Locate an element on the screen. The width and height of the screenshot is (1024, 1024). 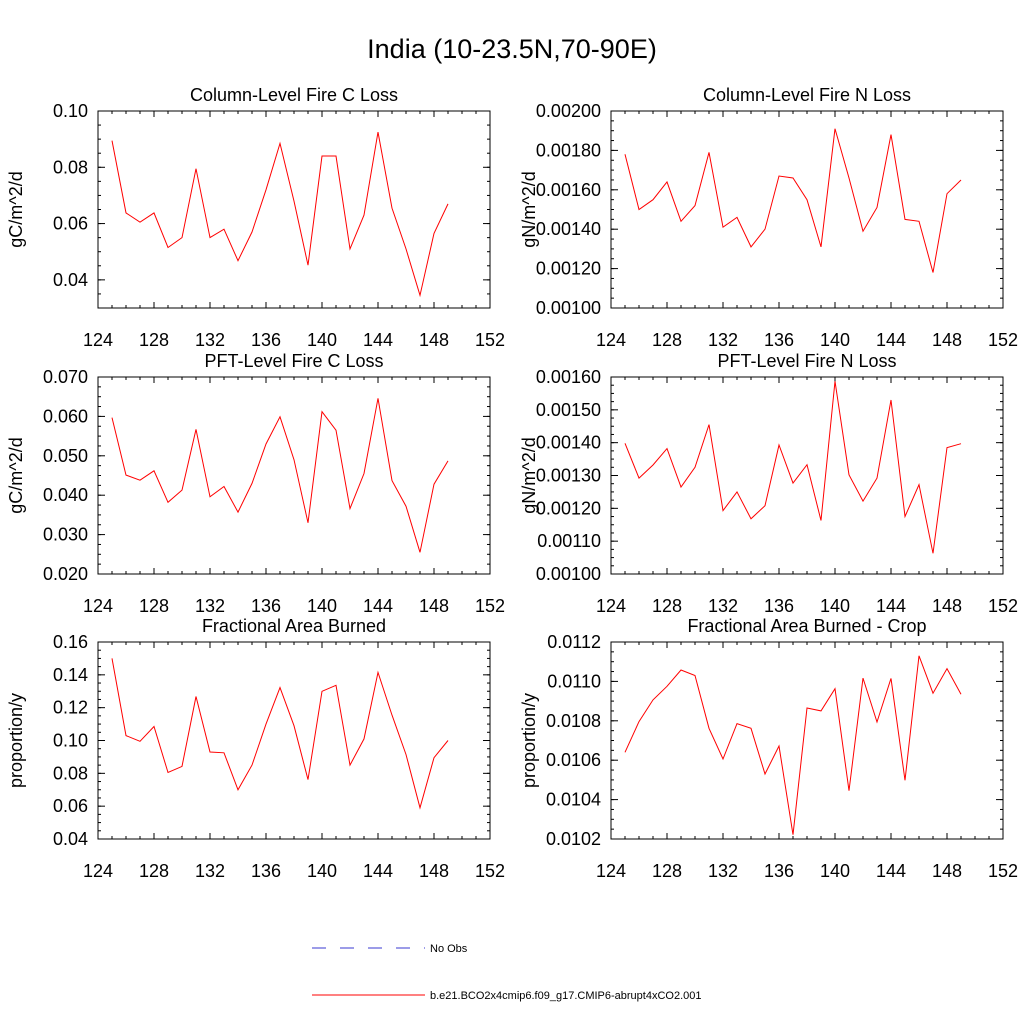
y-tick-label: 0.00110 is located at coordinates (569, 541).